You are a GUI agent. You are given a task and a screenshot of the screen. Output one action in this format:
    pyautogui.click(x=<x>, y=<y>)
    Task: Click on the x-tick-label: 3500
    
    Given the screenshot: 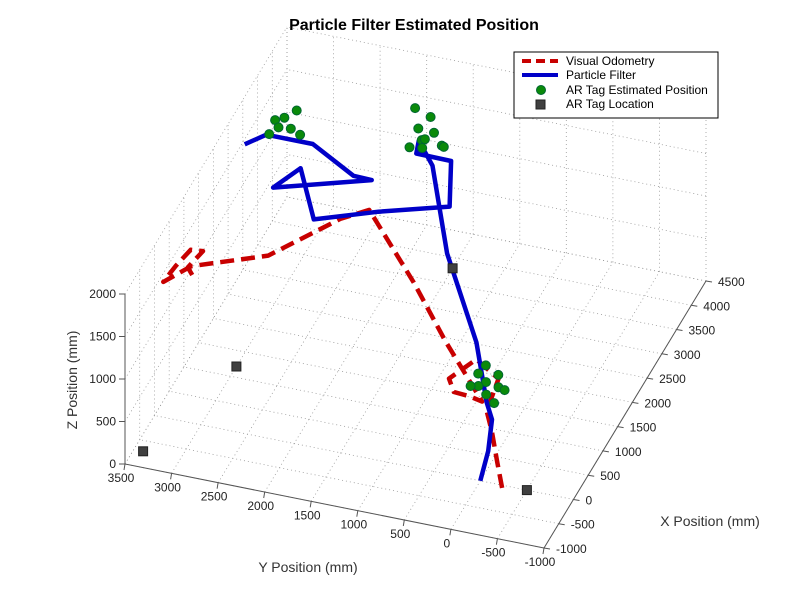 What is the action you would take?
    pyautogui.click(x=702, y=331)
    